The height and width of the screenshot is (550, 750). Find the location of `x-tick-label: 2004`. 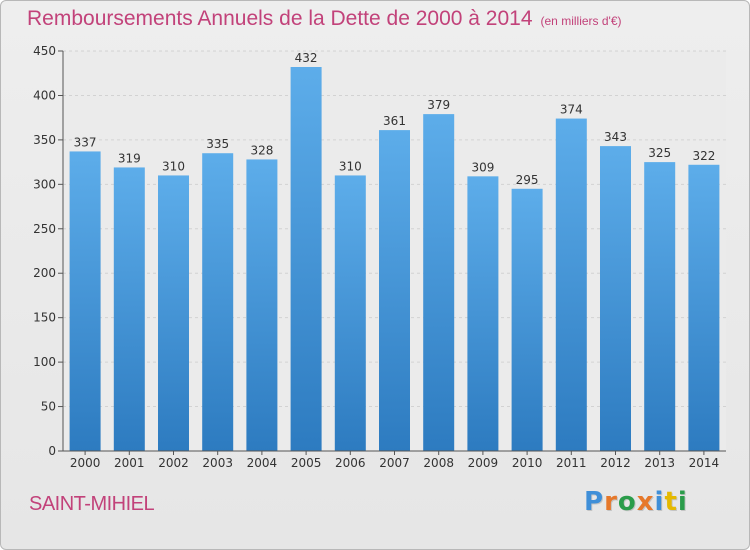

x-tick-label: 2004 is located at coordinates (262, 463).